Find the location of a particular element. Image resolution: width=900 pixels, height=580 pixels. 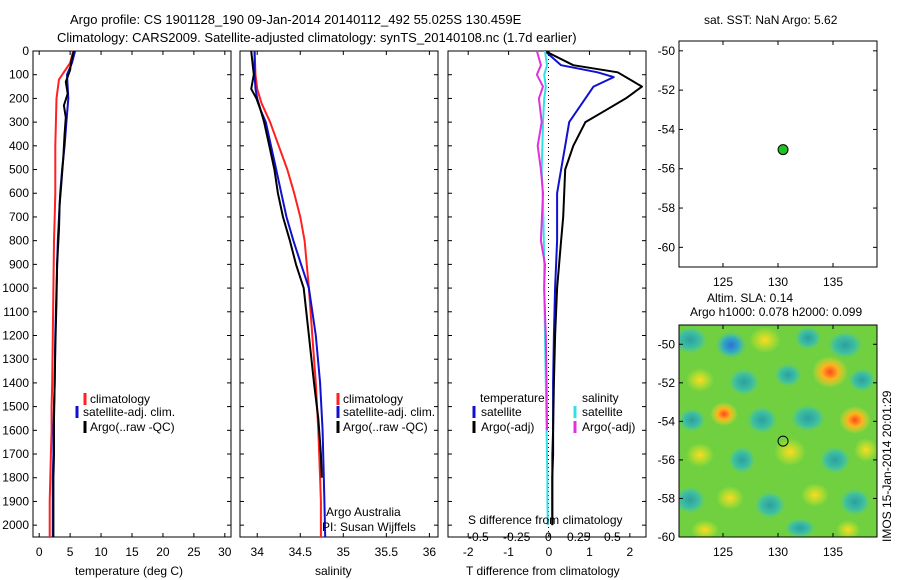

x-tick-label: 1 is located at coordinates (589, 552).